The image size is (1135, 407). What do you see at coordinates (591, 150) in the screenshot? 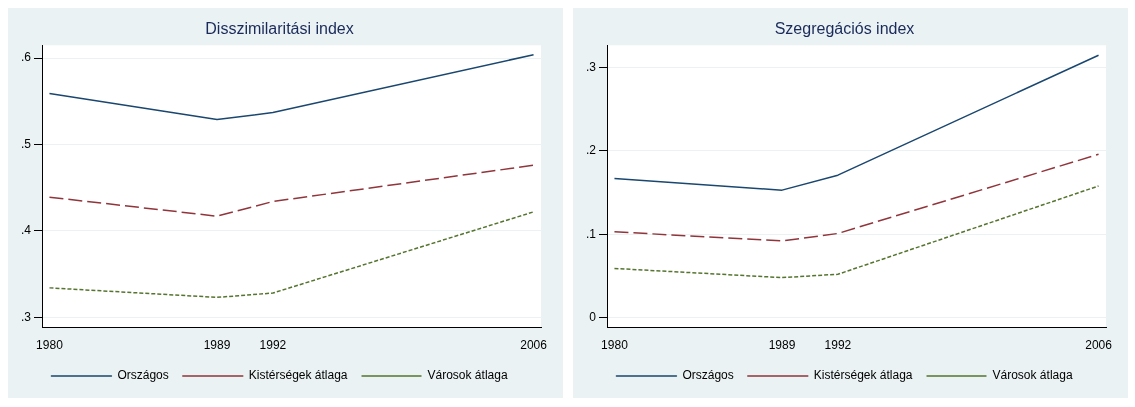
I see `y-tick-label: .2` at bounding box center [591, 150].